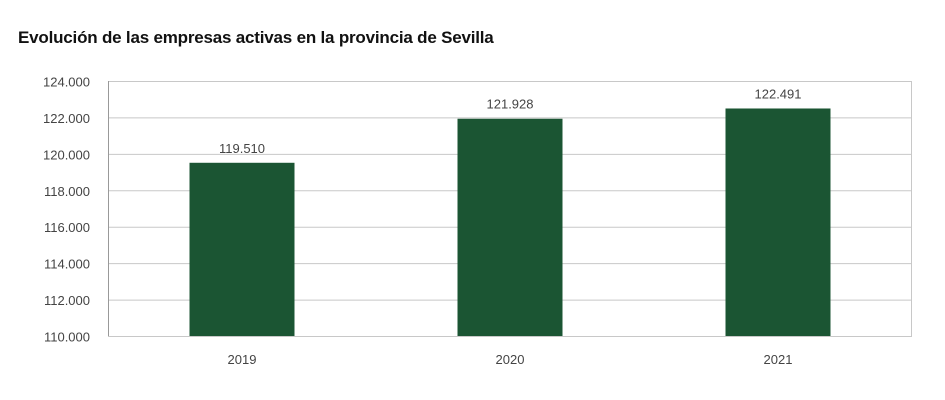 This screenshot has height=400, width=945. Describe the element at coordinates (242, 249) in the screenshot. I see `bar-2019` at that location.